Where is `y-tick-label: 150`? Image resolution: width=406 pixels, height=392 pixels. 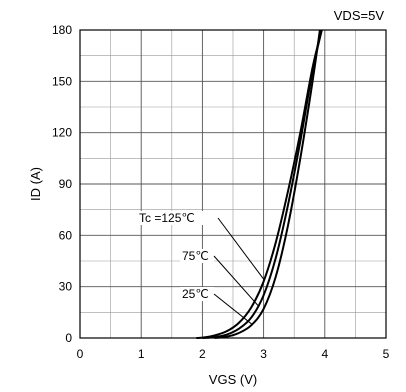
y-tick-label: 150 is located at coordinates (62, 81).